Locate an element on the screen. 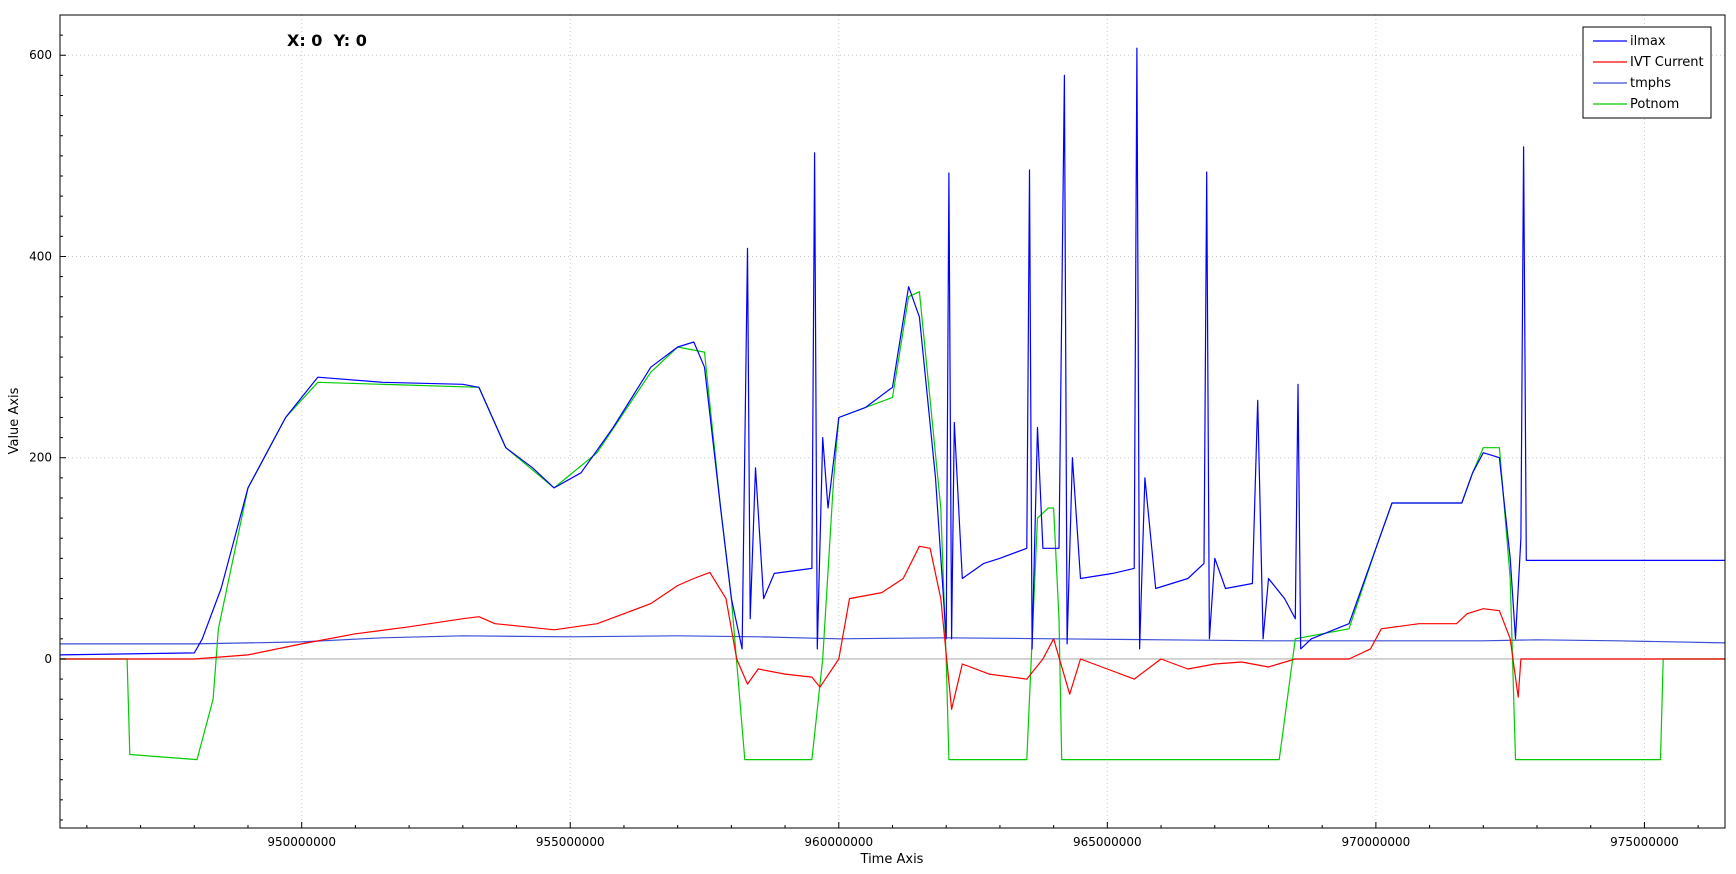  legend-label: IVT Current is located at coordinates (1667, 62).